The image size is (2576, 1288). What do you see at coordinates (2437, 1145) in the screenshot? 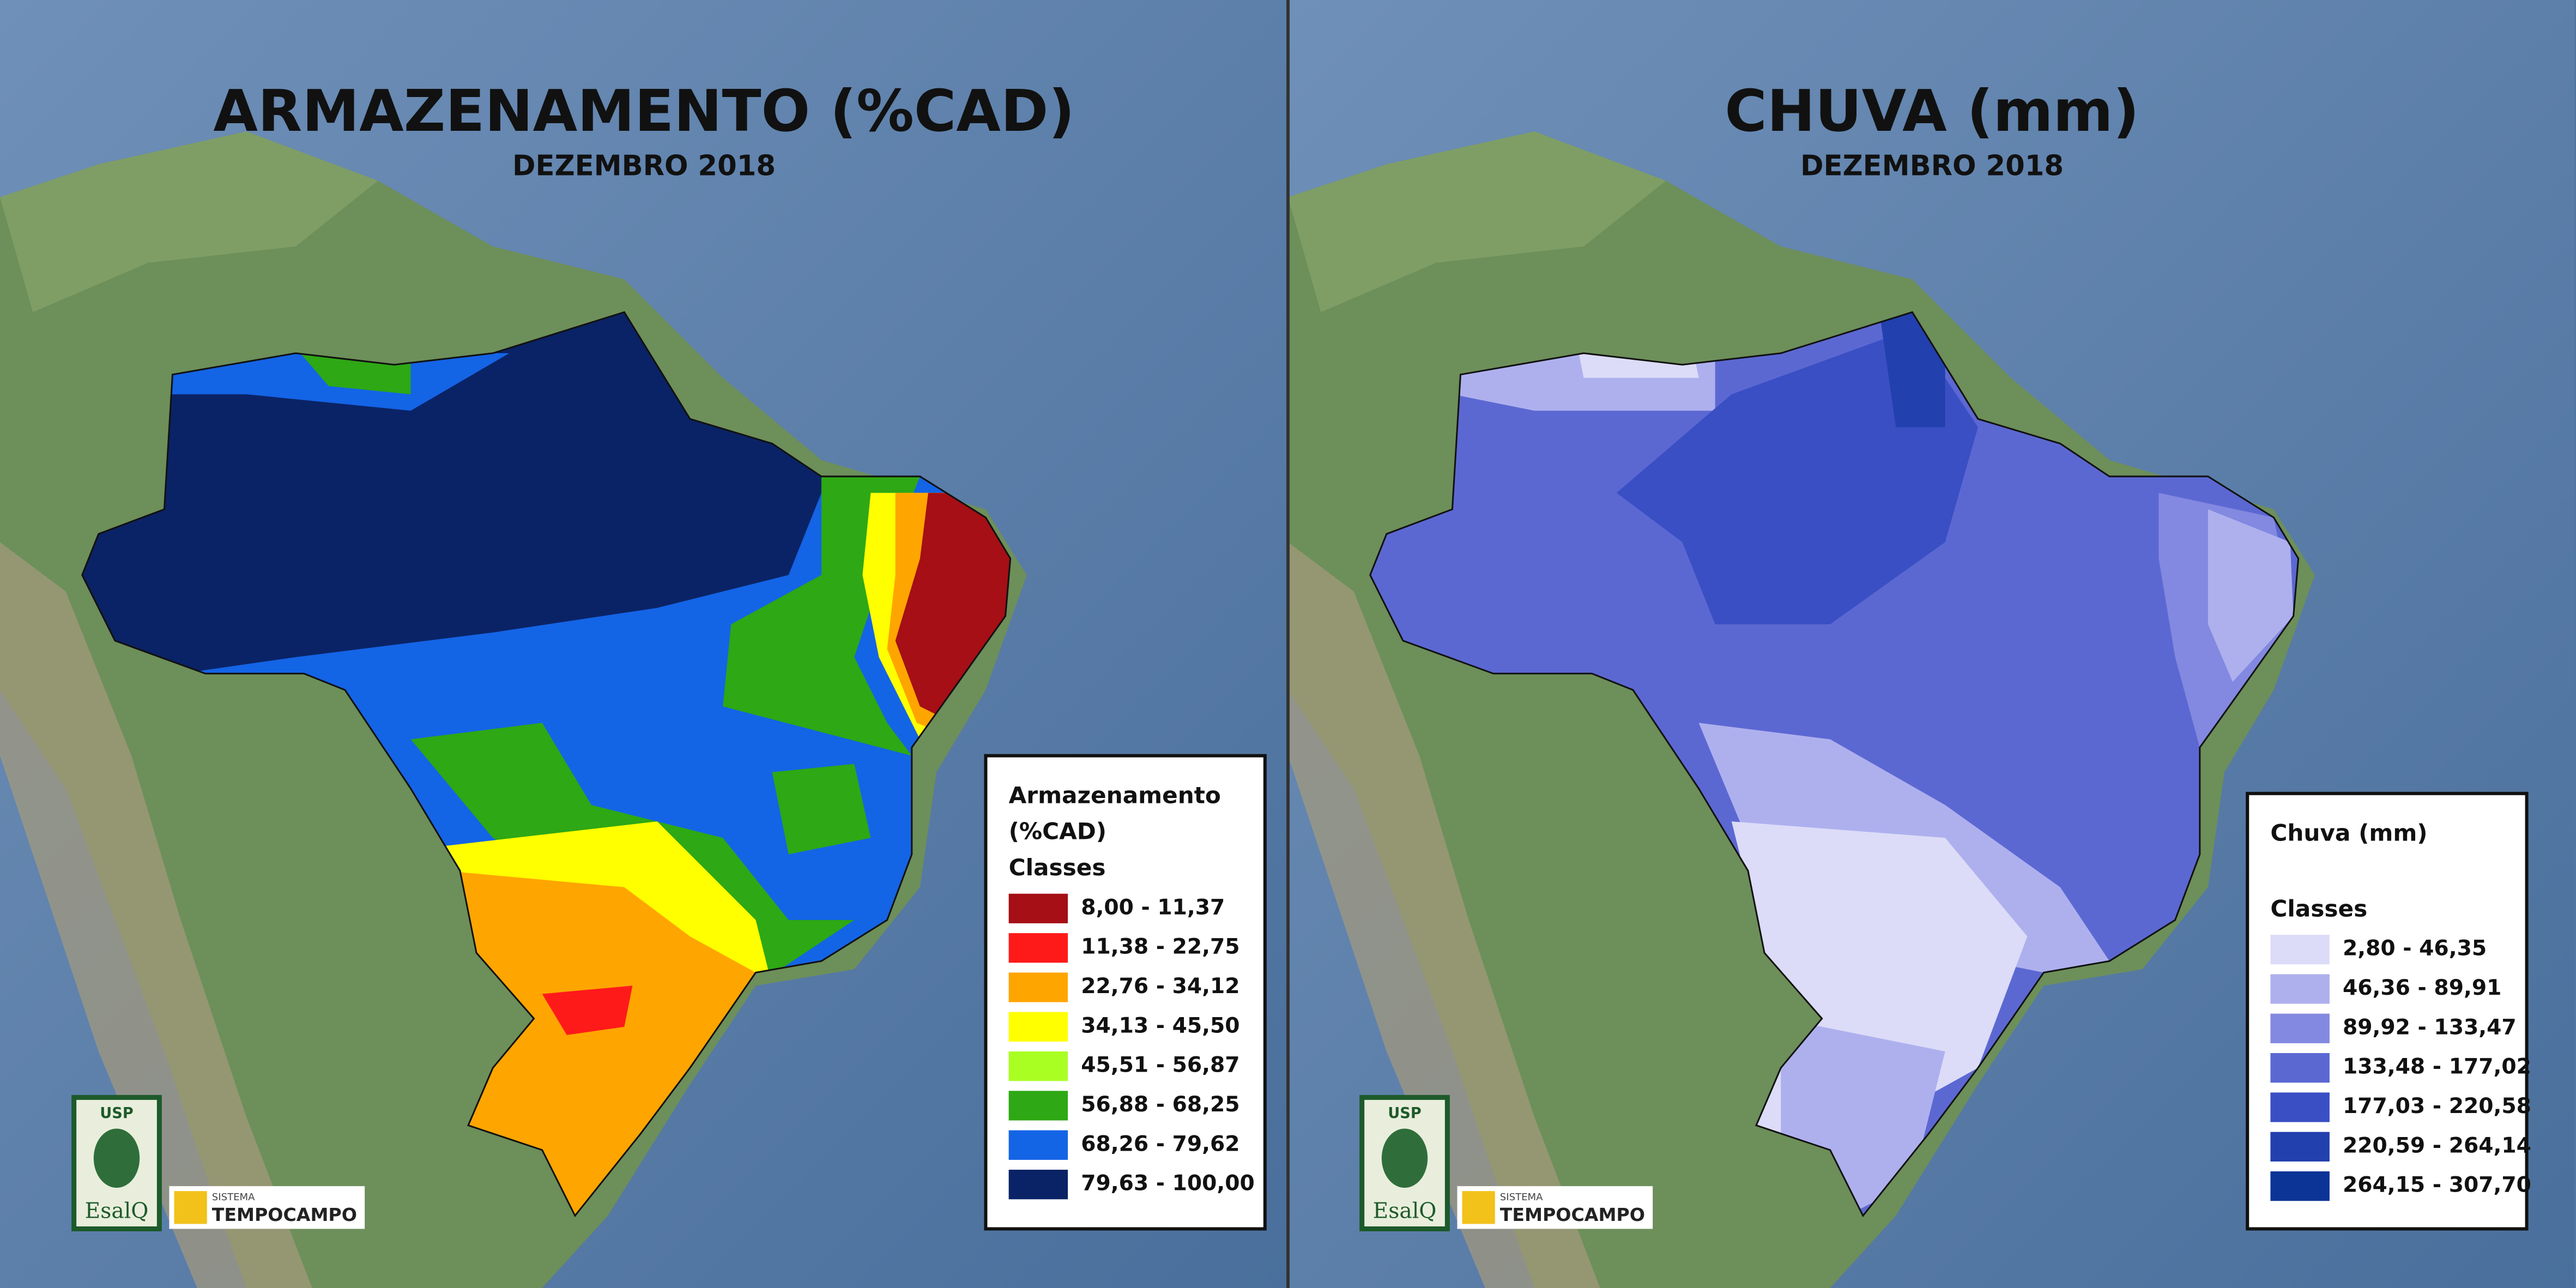
I see `legend-label: 220,59 - 264,14` at bounding box center [2437, 1145].